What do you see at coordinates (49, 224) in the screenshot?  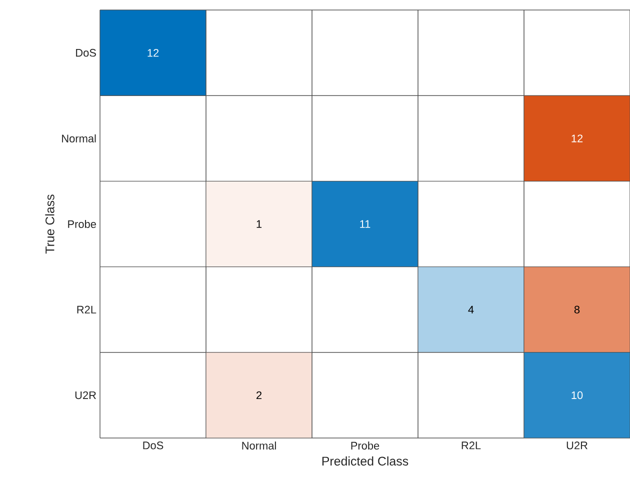 I see `y-axis-title: True Class` at bounding box center [49, 224].